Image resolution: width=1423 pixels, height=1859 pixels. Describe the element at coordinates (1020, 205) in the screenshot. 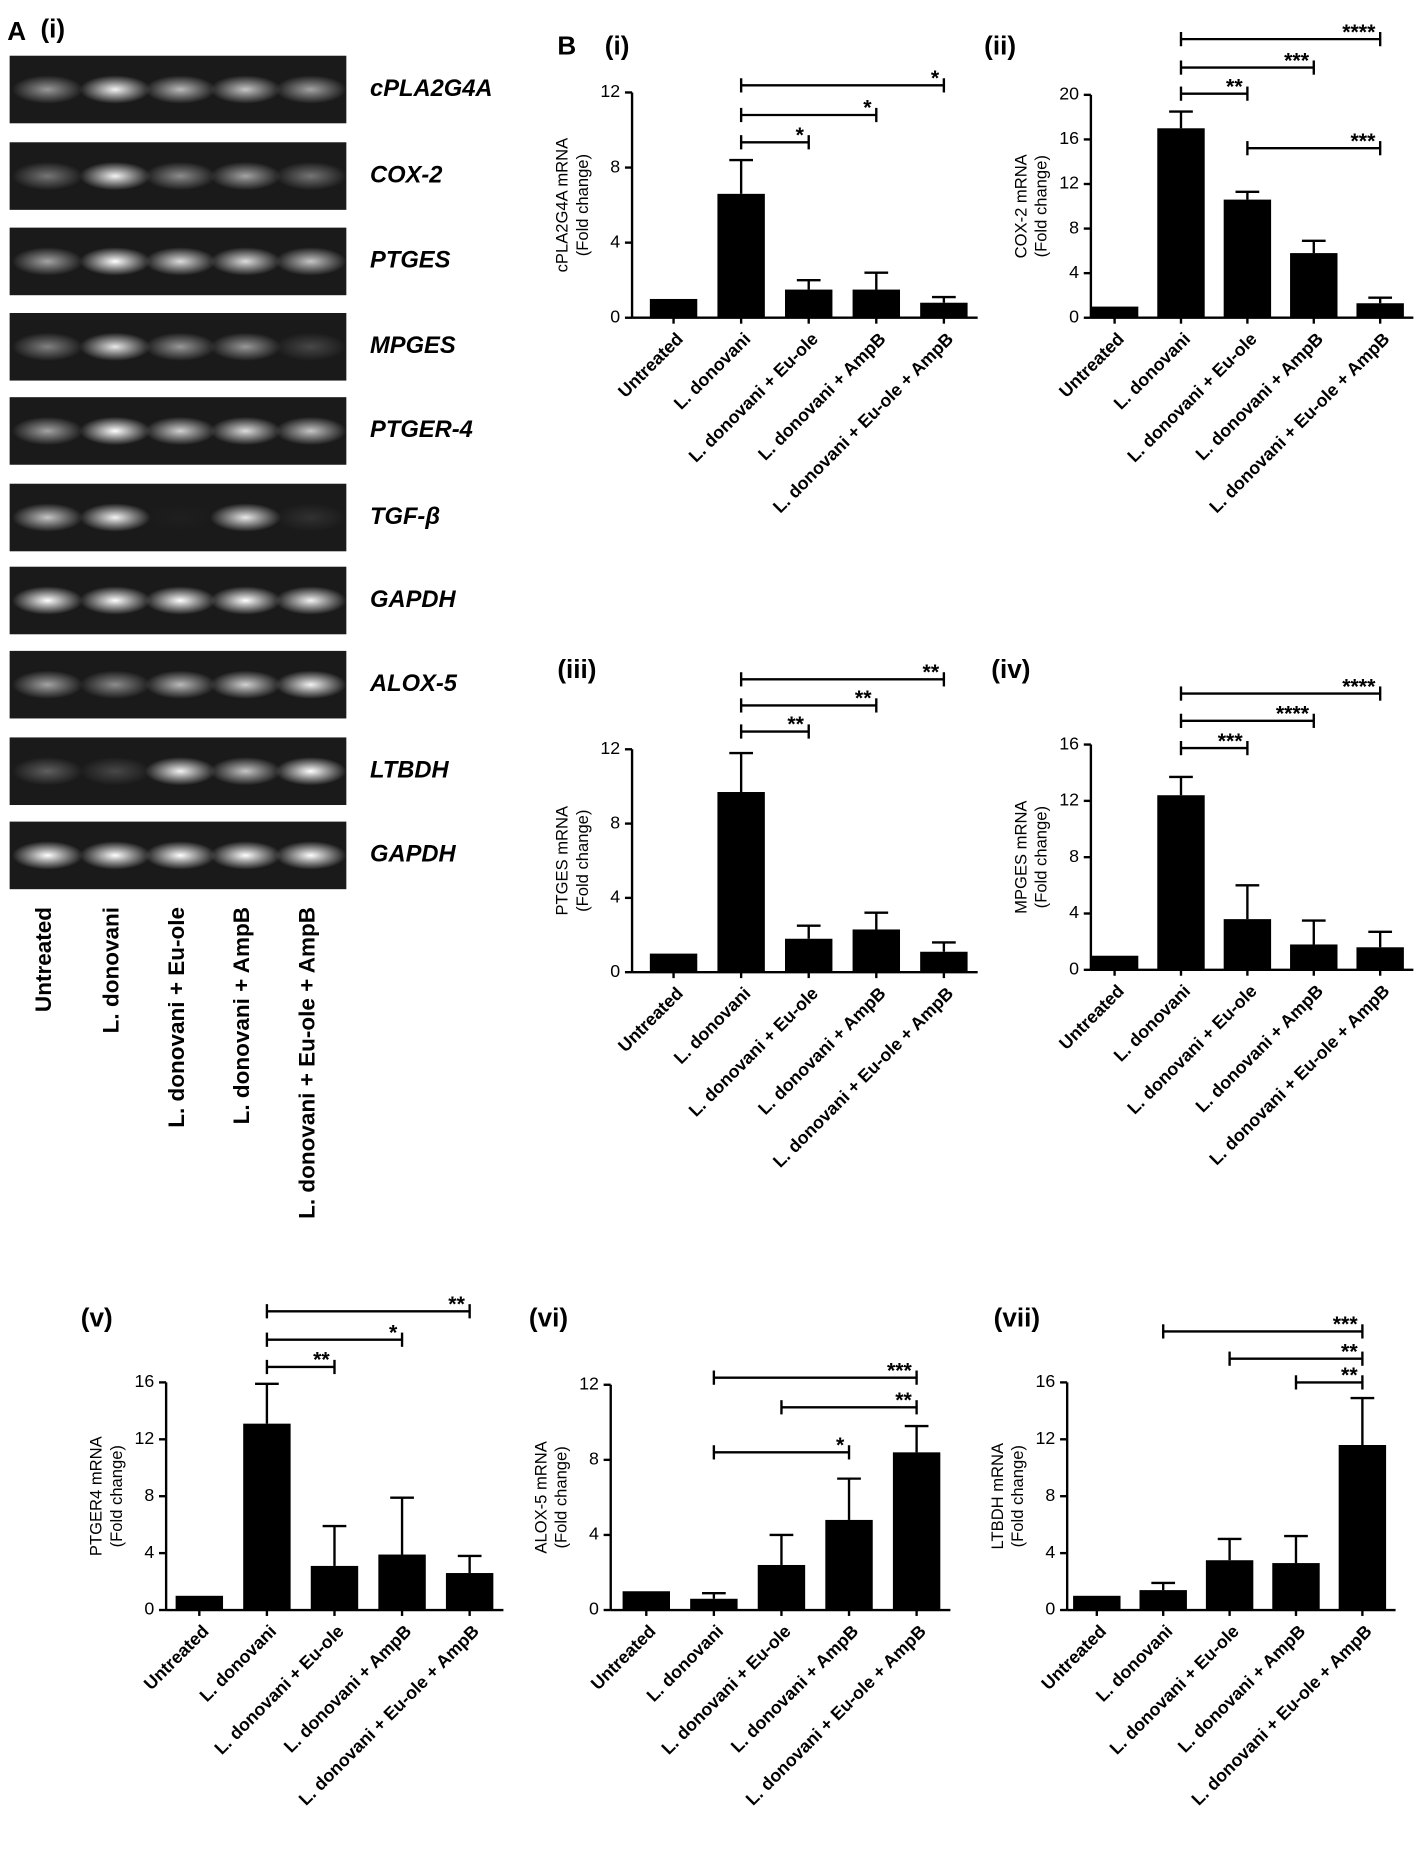

I see `y-axis-title: COX-2 mRNA` at that location.